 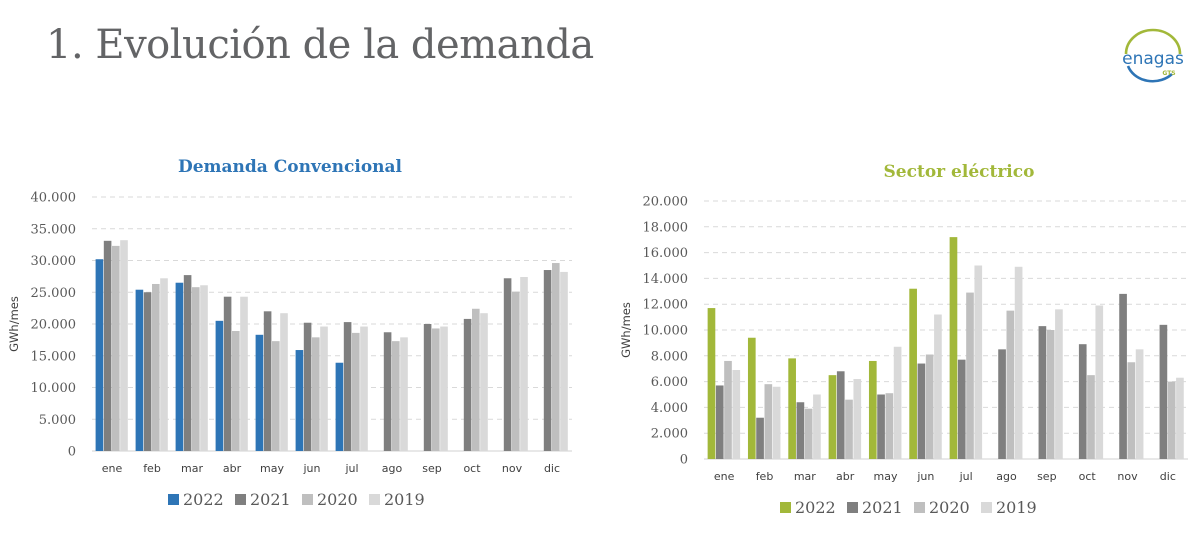 I want to click on bar-2019-sep, so click(x=444, y=388).